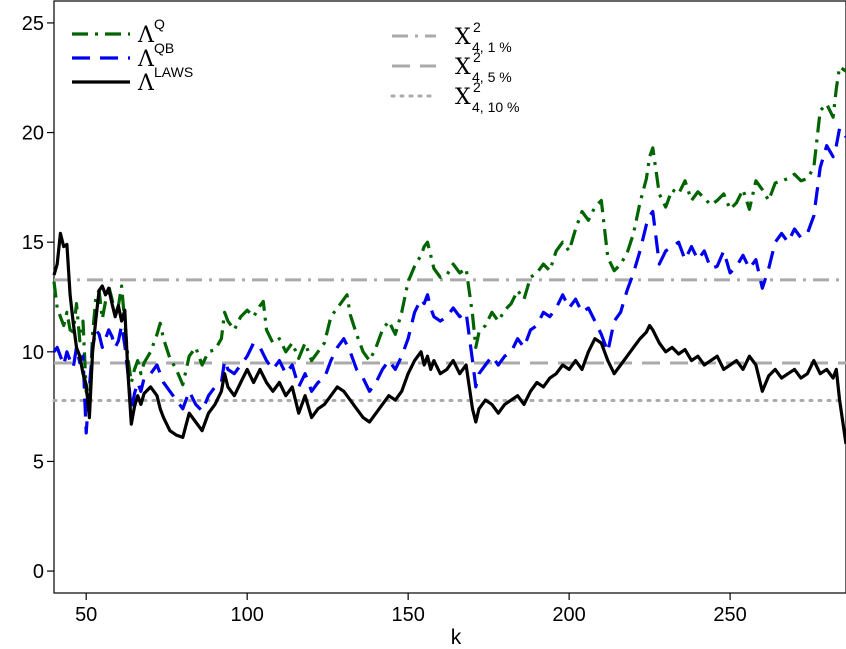 The height and width of the screenshot is (649, 846). What do you see at coordinates (33, 243) in the screenshot?
I see `y-tick-label: 15` at bounding box center [33, 243].